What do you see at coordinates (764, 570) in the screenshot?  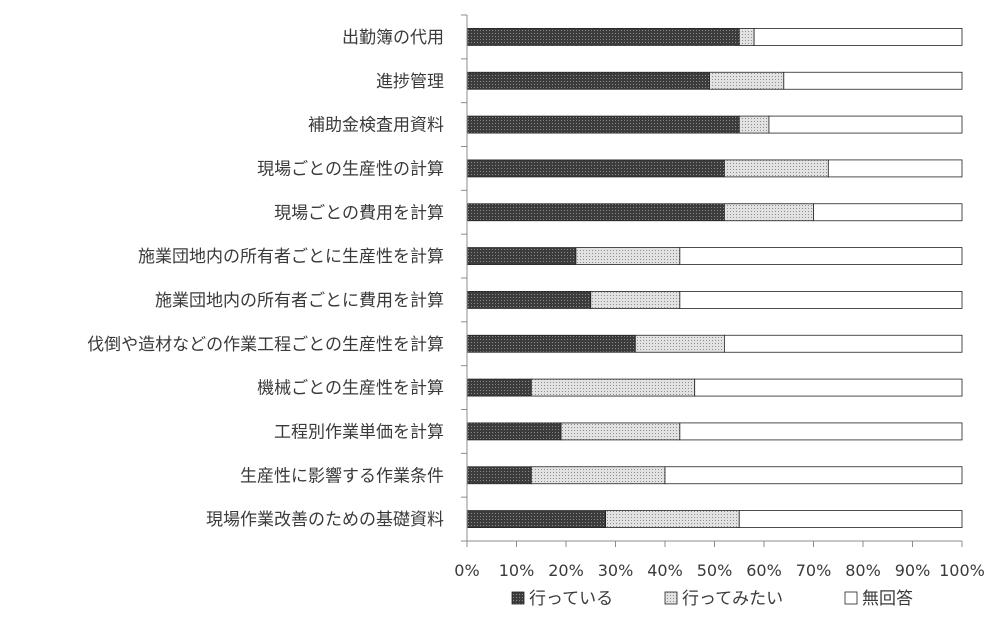 I see `x-tick-label: 60%` at bounding box center [764, 570].